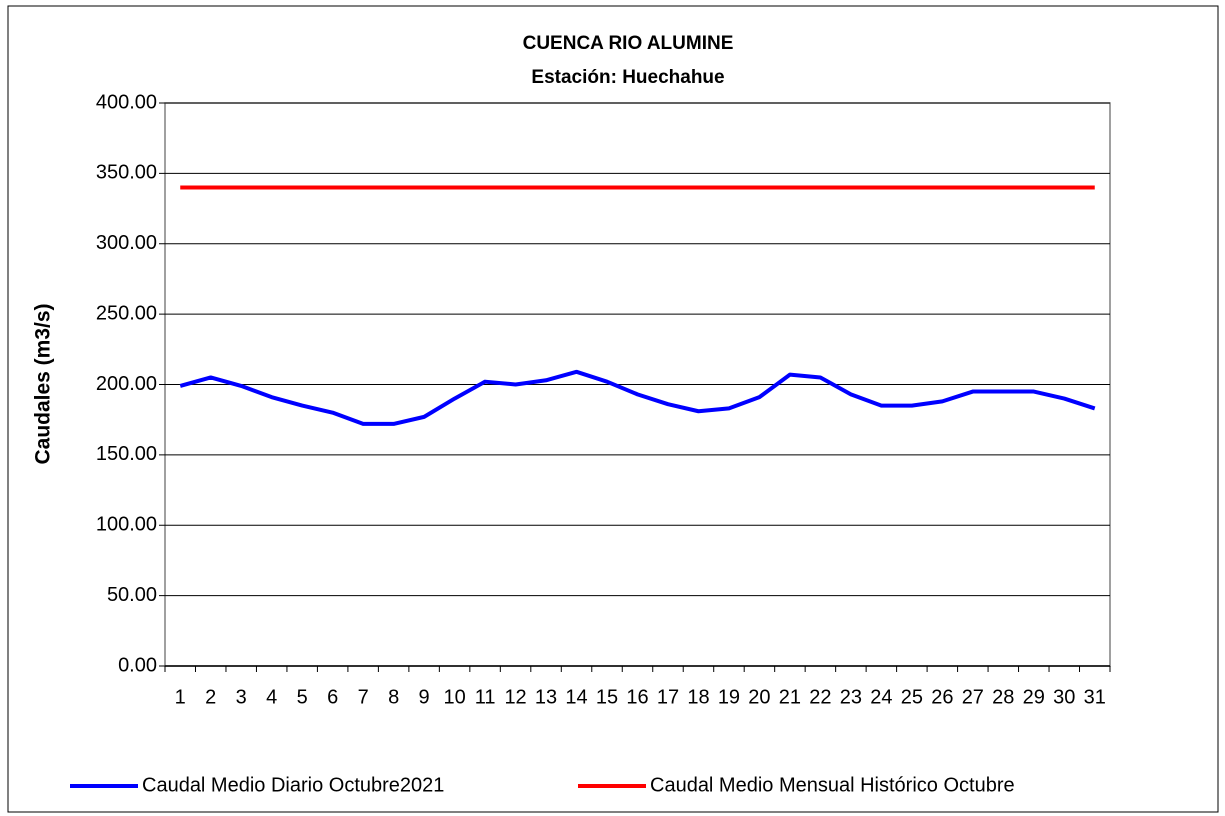  I want to click on x-tick-label: 1, so click(180, 697).